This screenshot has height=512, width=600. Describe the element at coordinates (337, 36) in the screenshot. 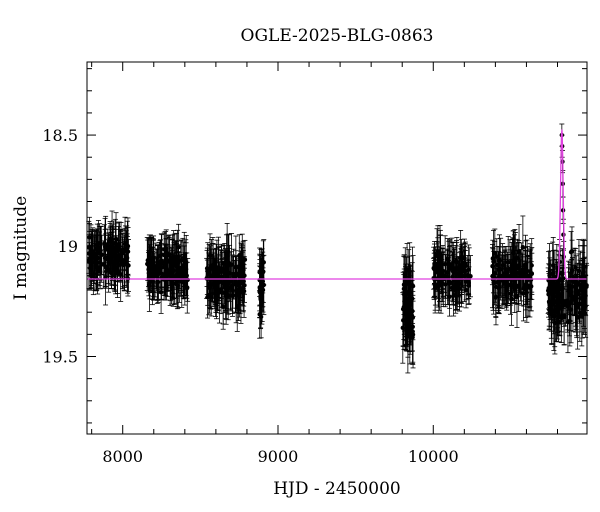

I see `chart-title: OGLE-2025-BLG-0863` at that location.